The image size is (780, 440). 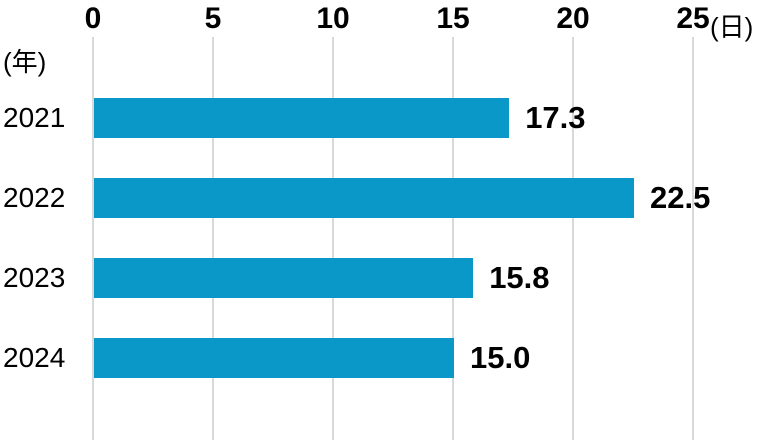 What do you see at coordinates (732, 27) in the screenshot?
I see `x-axis-unit-label: (日)` at bounding box center [732, 27].